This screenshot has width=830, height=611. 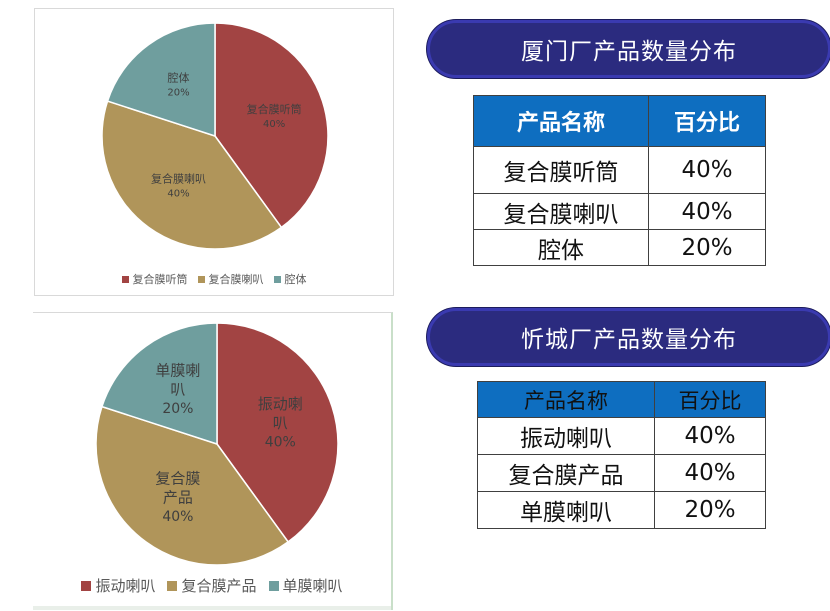 I want to click on slice-category-label: 复合膜听筒, so click(x=274, y=109).